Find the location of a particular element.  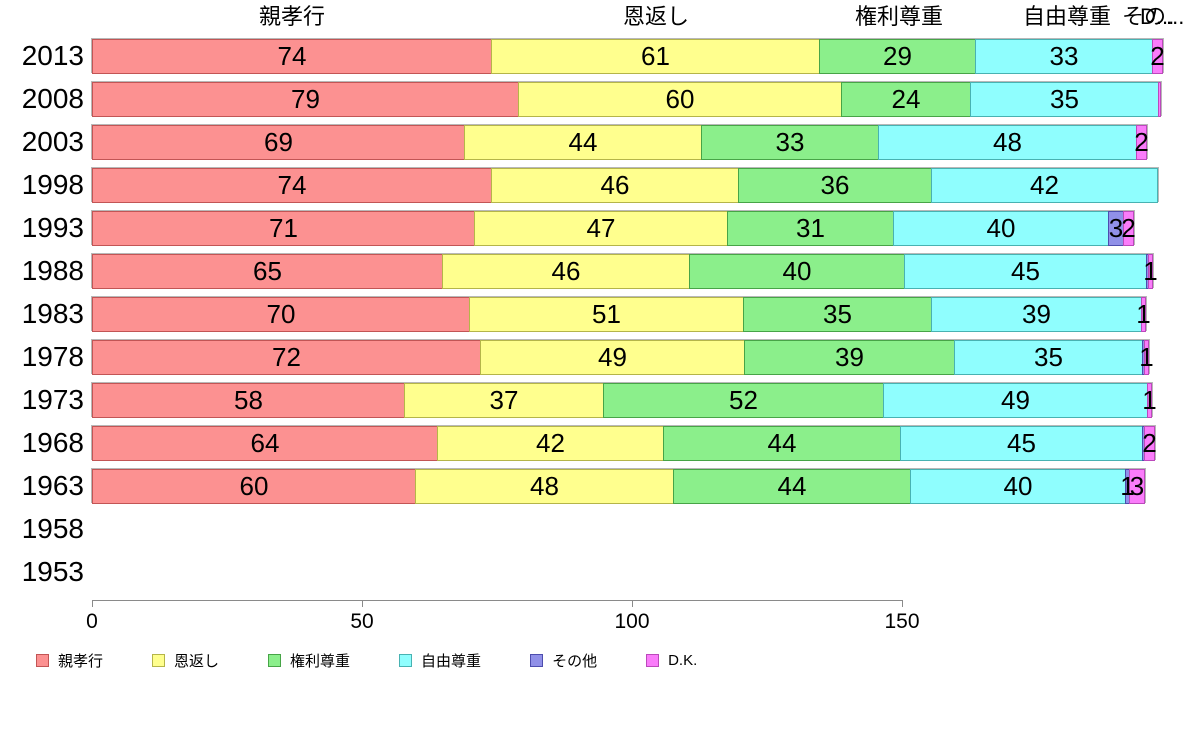

bar-row: 65 46 40 45 1 is located at coordinates (624, 271).